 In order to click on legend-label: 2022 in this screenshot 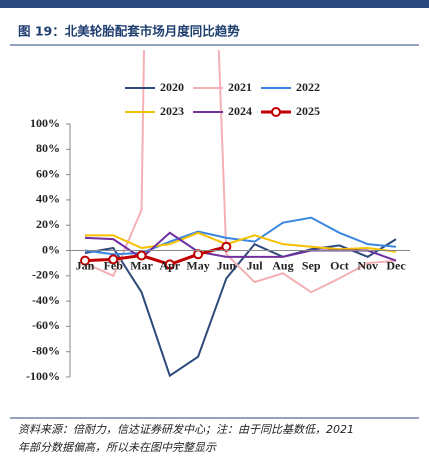, I will do `click(308, 87)`.